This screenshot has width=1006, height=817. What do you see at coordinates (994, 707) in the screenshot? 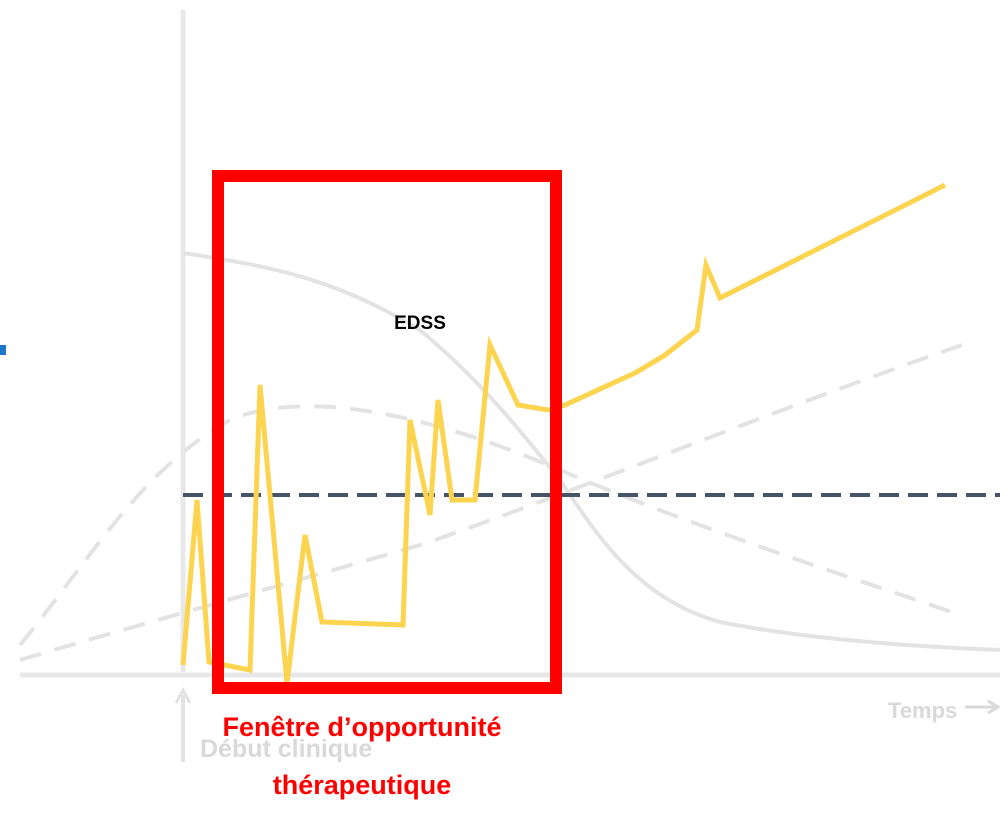
I see `x-arrow-head` at bounding box center [994, 707].